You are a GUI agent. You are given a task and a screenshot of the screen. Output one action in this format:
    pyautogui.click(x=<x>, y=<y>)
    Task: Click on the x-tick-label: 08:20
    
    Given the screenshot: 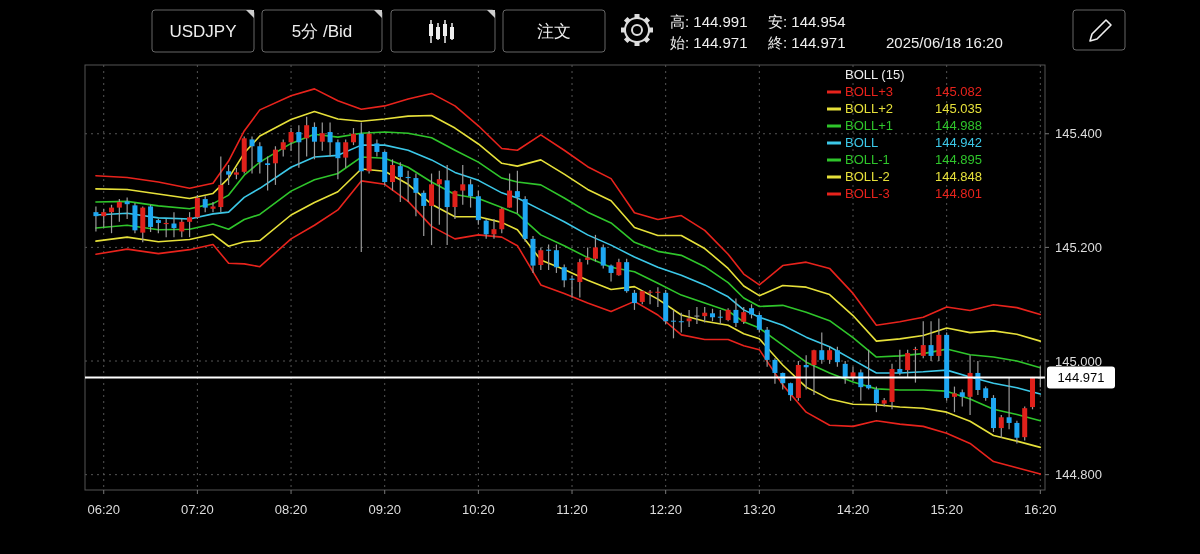 What is the action you would take?
    pyautogui.click(x=291, y=509)
    